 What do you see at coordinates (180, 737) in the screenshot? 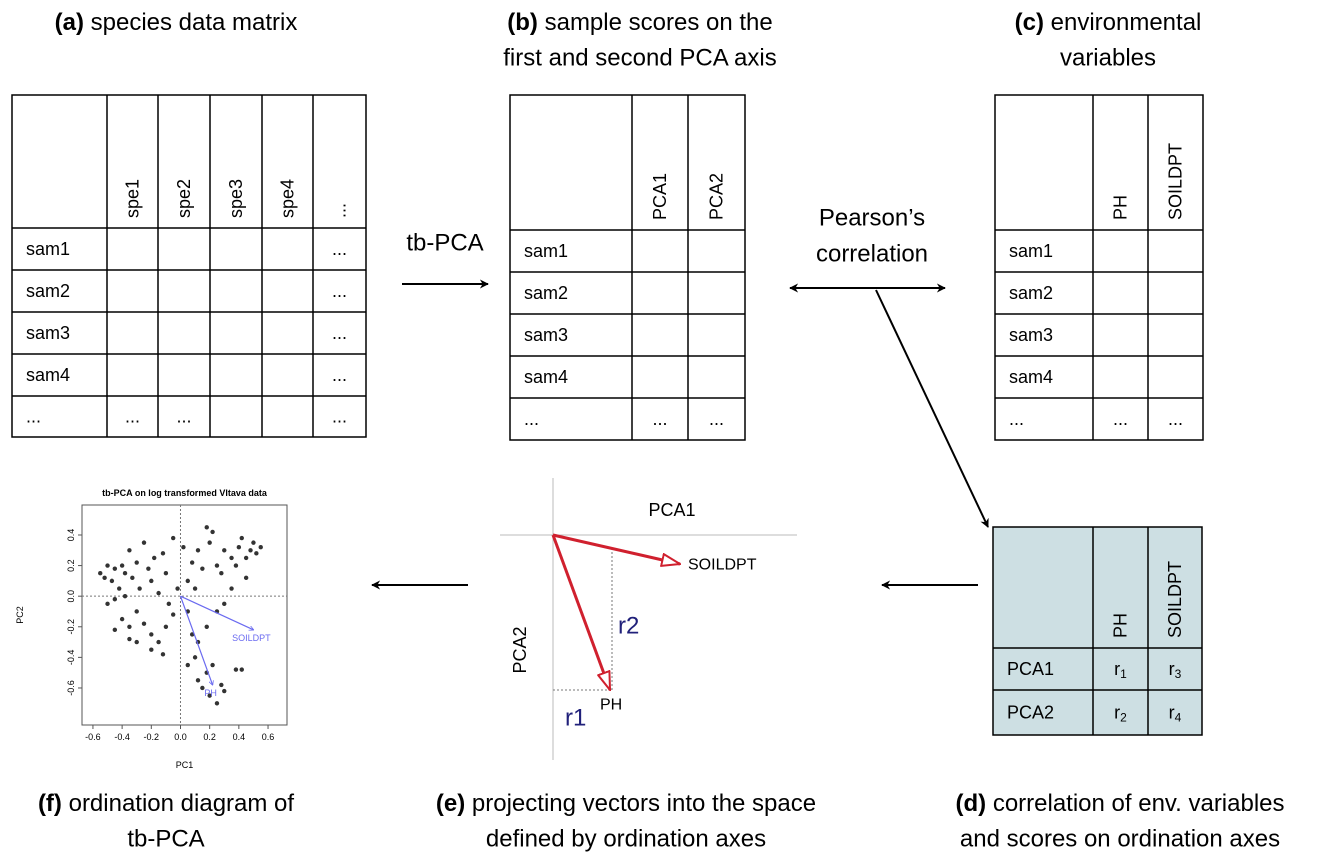
I see `x-tick-label: 0.0` at bounding box center [180, 737].